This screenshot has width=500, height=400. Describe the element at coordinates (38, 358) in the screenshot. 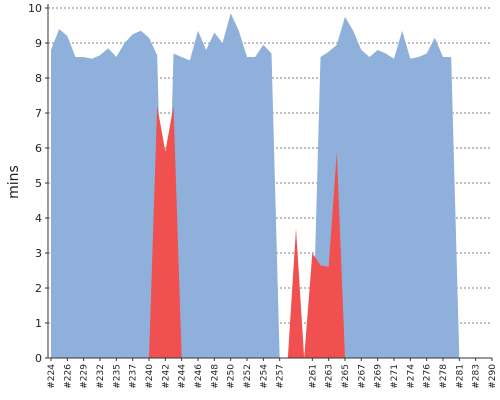

I see `y-tick-label: 0` at that location.